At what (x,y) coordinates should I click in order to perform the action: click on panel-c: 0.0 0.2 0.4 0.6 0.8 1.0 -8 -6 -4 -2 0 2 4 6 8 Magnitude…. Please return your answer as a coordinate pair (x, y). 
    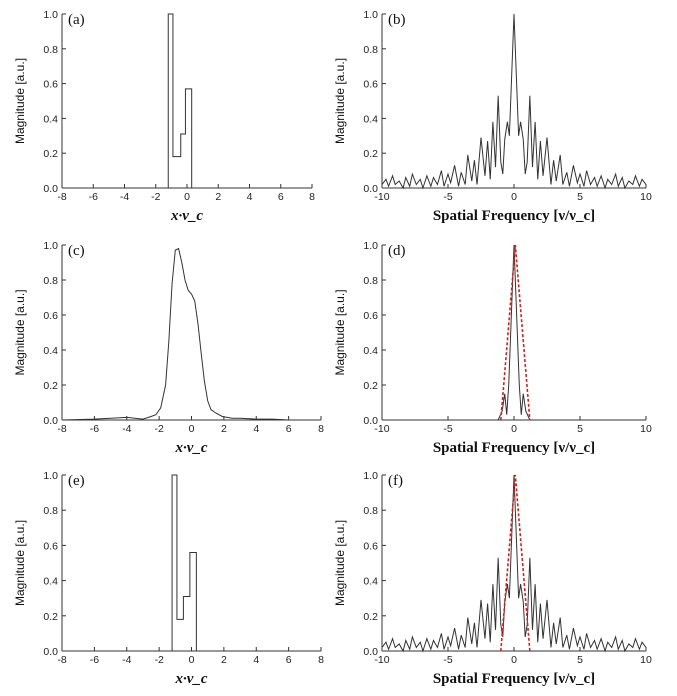
    Looking at the image, I should click on (168, 348).